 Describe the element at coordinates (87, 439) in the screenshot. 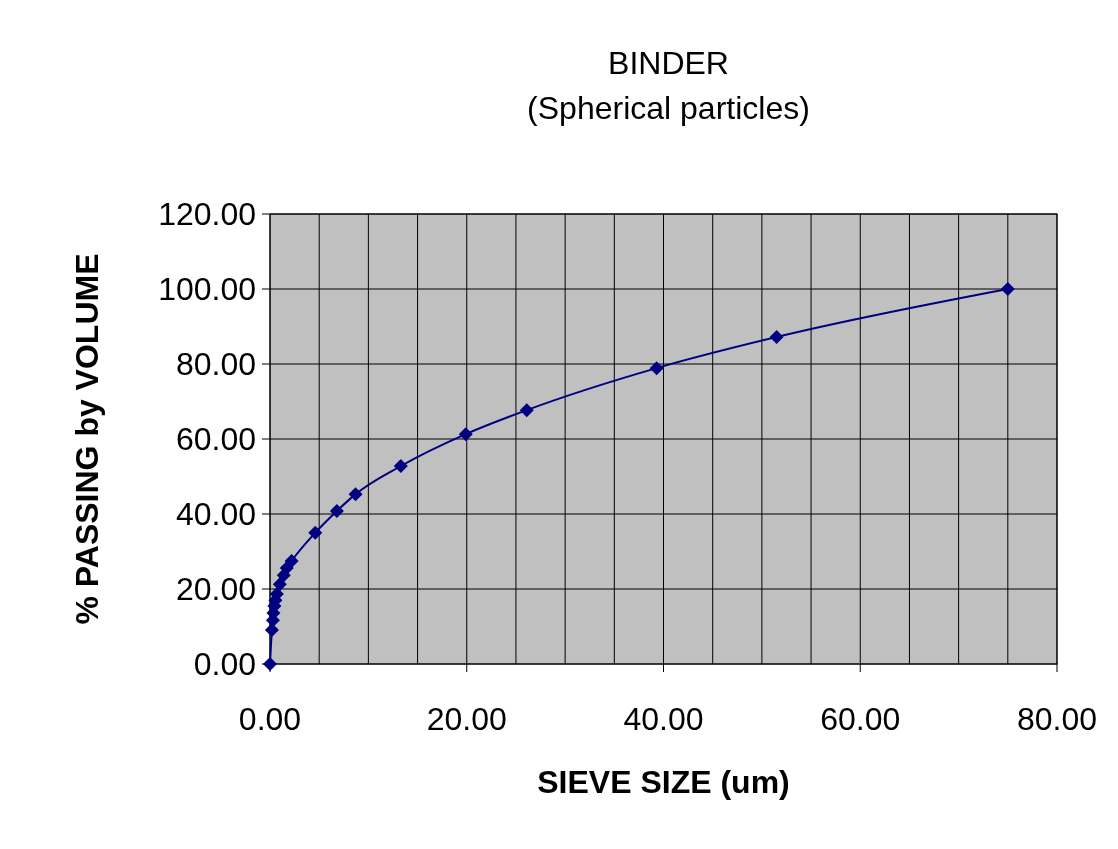

I see `y-axis-title: % PASSING by VOLUME` at that location.